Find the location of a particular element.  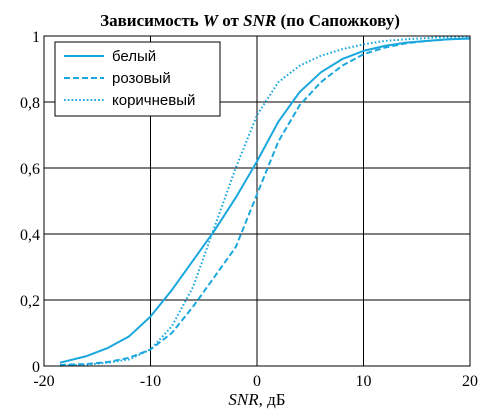

title-suffix: (по Сапожкову) is located at coordinates (338, 20).